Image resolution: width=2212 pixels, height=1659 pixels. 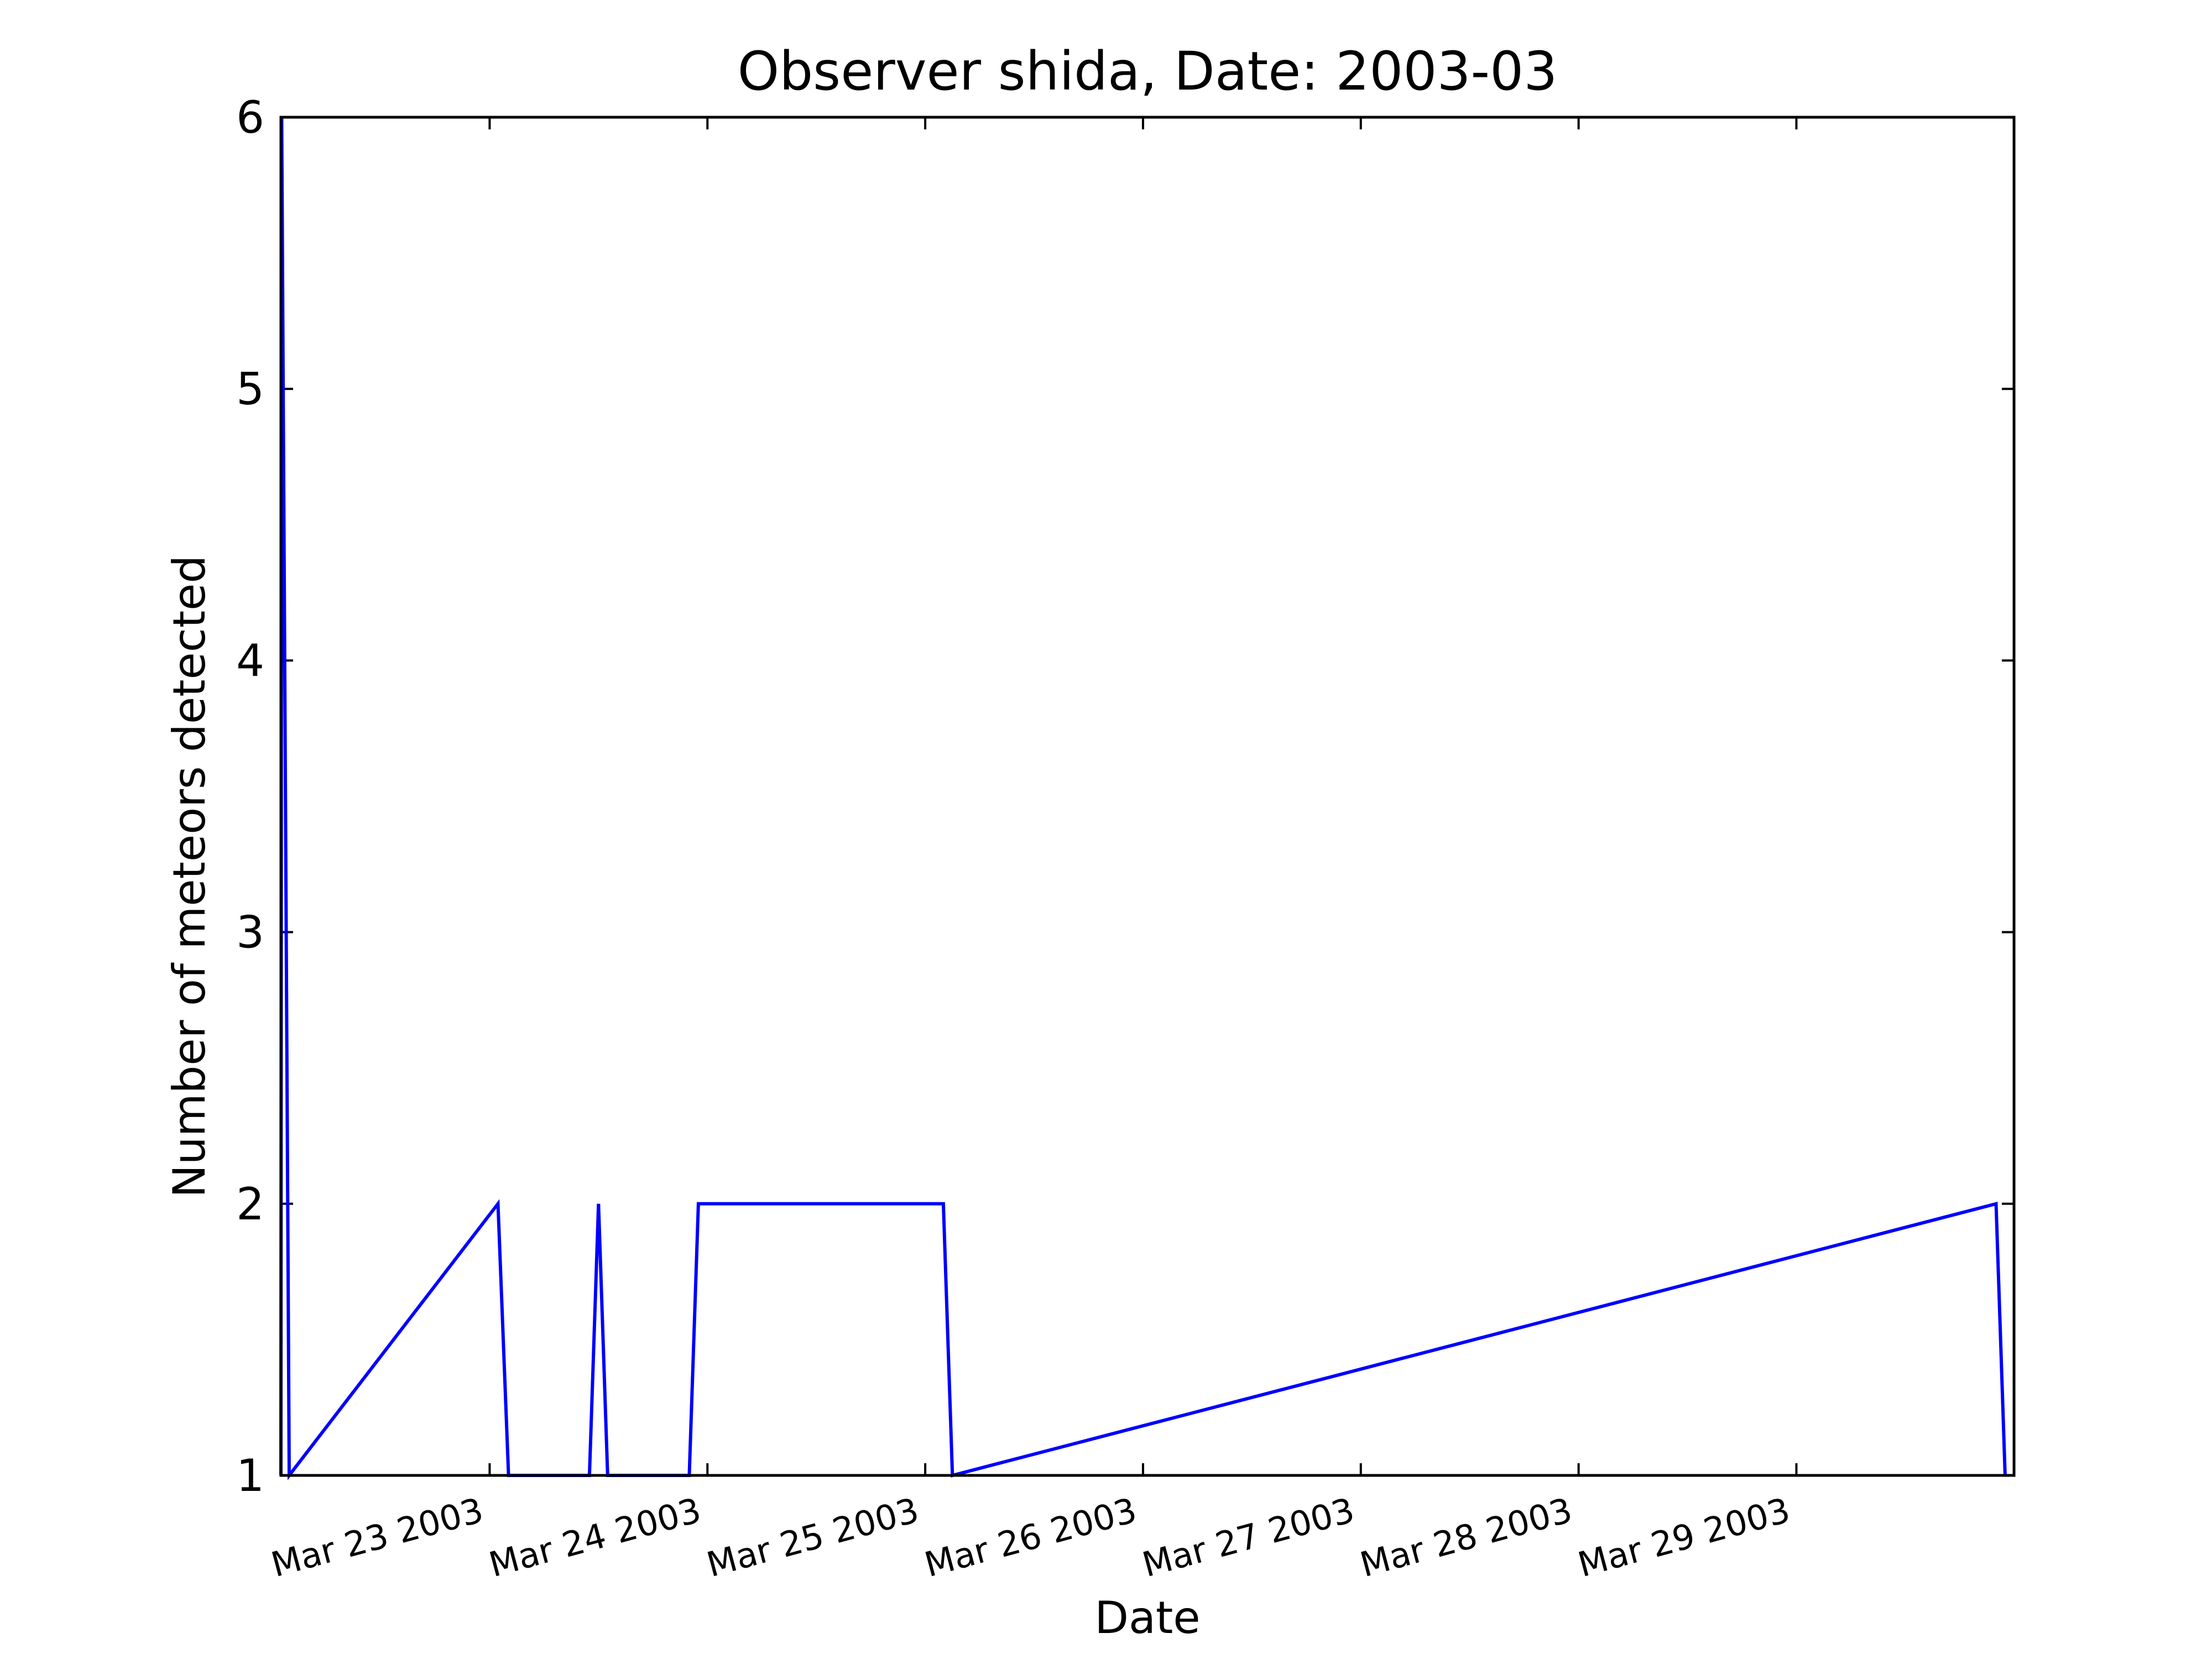 I want to click on y-tick-label: 1, so click(x=250, y=1476).